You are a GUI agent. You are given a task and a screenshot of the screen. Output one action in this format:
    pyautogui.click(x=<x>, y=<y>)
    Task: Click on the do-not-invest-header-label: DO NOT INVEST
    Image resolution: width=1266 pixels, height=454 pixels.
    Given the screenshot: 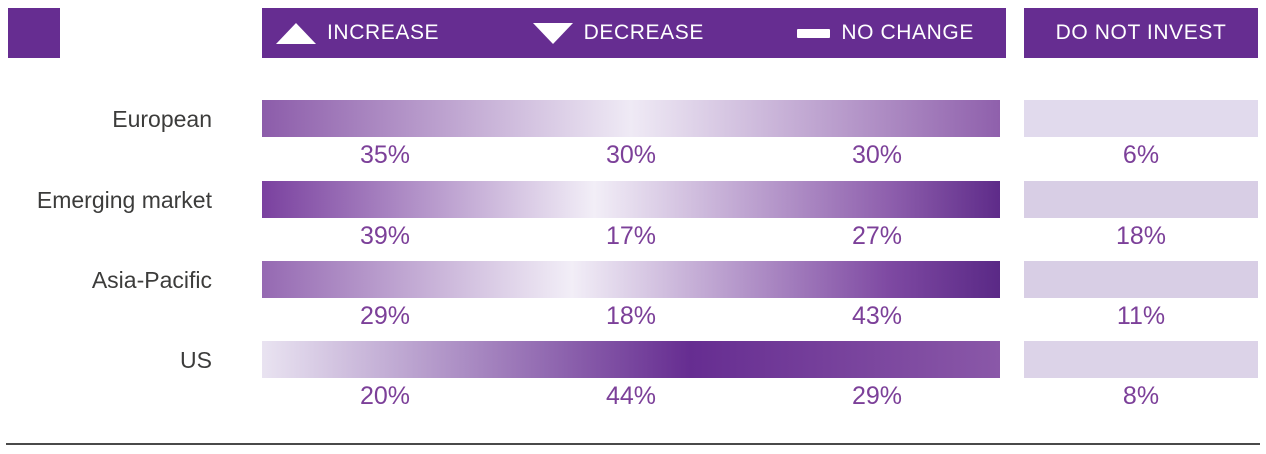 What is the action you would take?
    pyautogui.click(x=1141, y=32)
    